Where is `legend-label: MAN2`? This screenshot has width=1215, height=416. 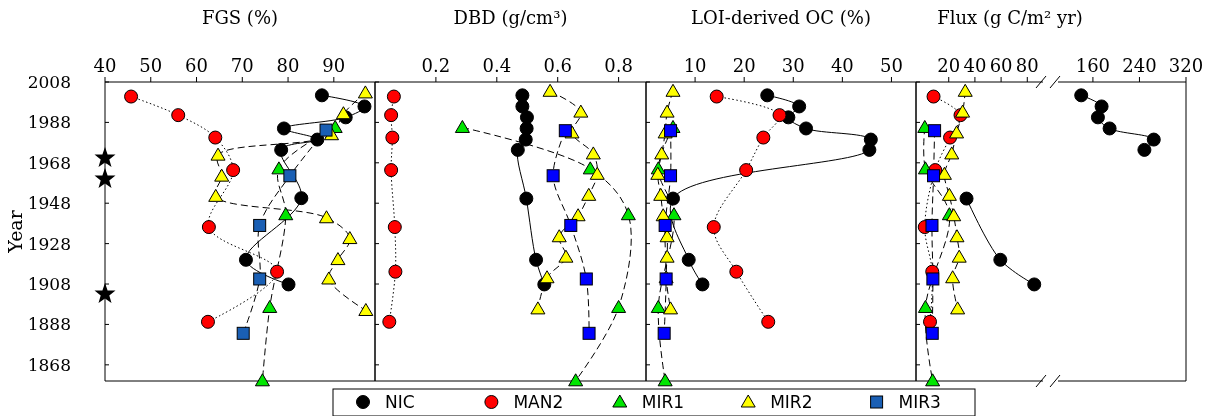
legend-label: MAN2 is located at coordinates (538, 401).